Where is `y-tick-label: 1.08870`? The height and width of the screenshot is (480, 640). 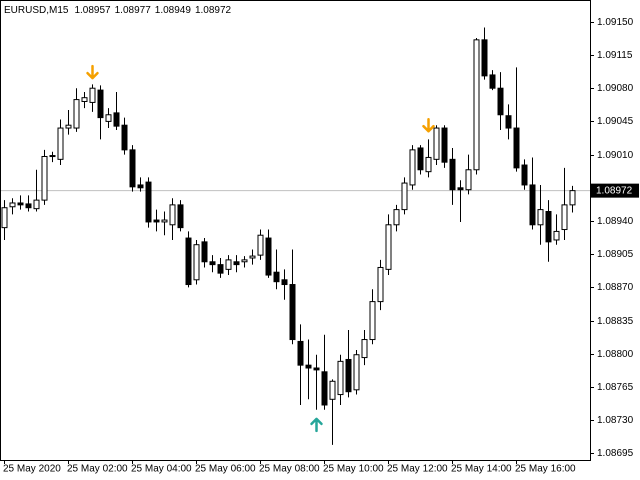 y-tick-label: 1.08870 is located at coordinates (615, 287).